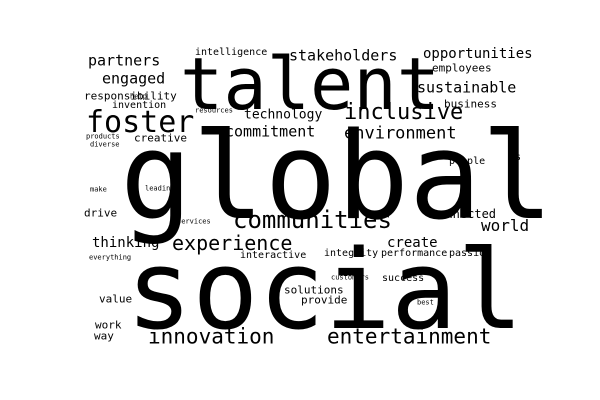 The height and width of the screenshot is (400, 600). What do you see at coordinates (98, 189) in the screenshot?
I see `word-make: make` at bounding box center [98, 189].